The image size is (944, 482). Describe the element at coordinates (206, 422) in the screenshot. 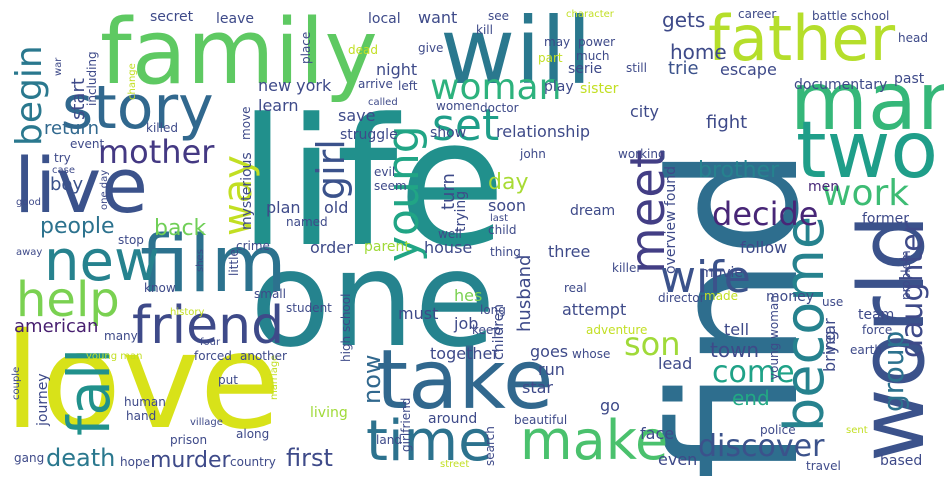

I see `word-village: village` at that location.